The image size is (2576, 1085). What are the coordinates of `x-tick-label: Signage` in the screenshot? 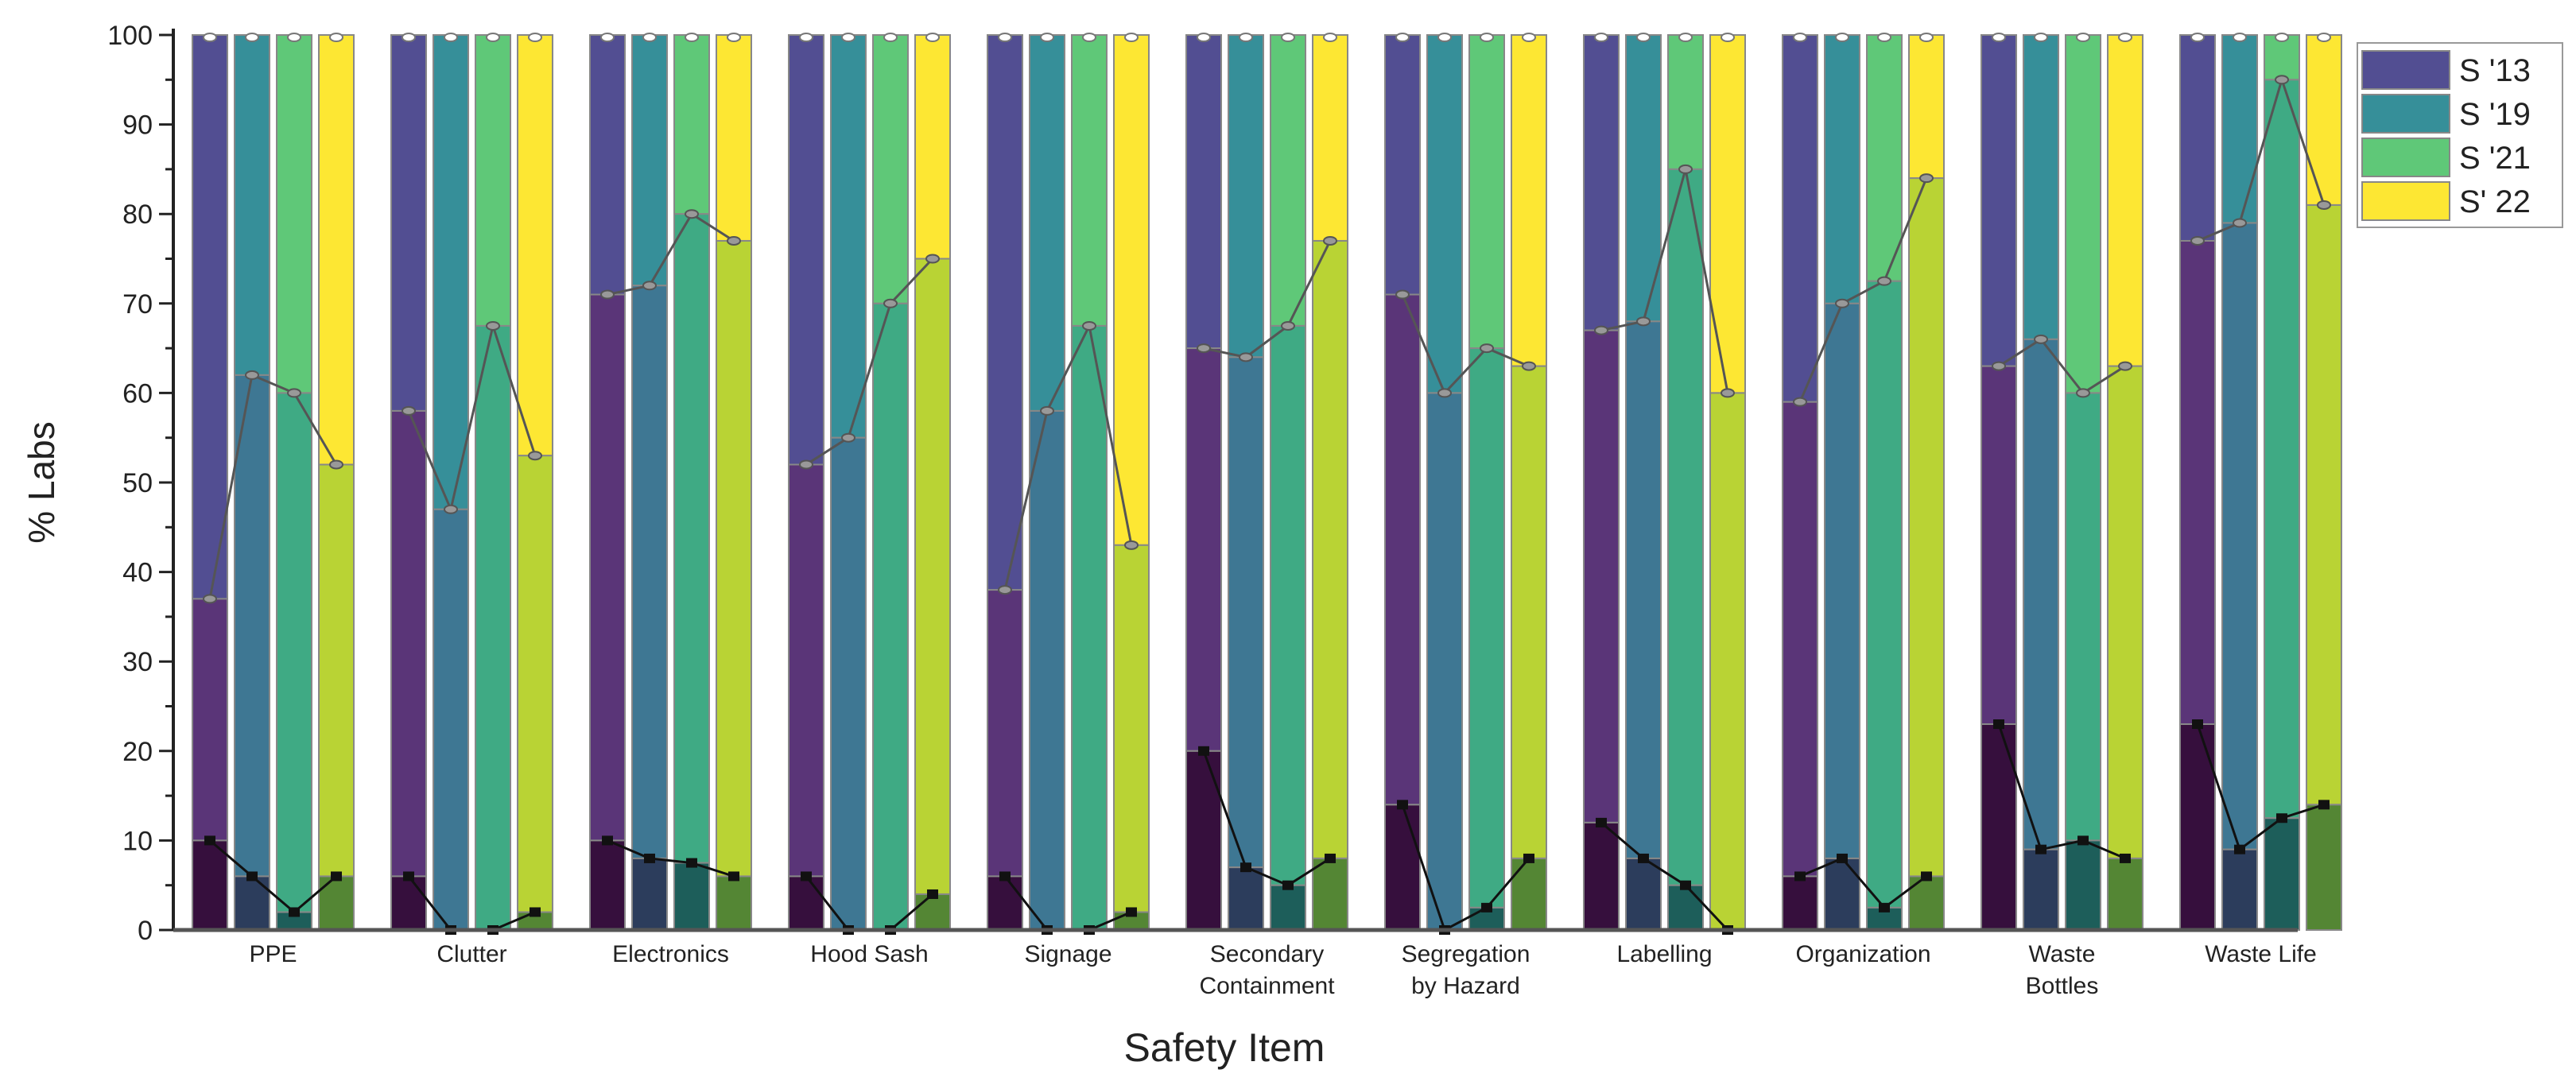 It's located at (1067, 954).